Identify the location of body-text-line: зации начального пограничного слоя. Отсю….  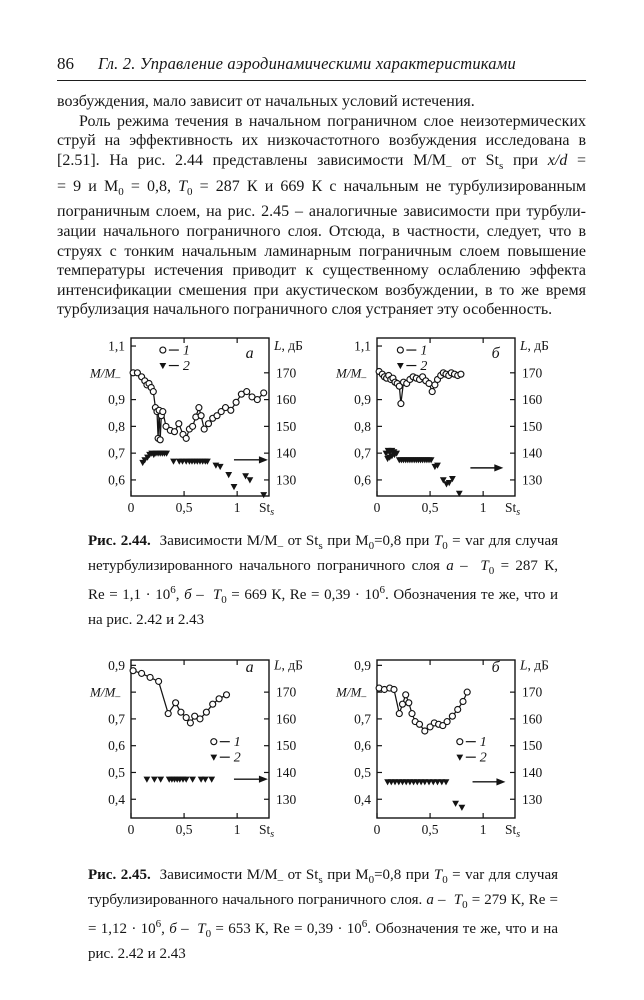
(321, 231).